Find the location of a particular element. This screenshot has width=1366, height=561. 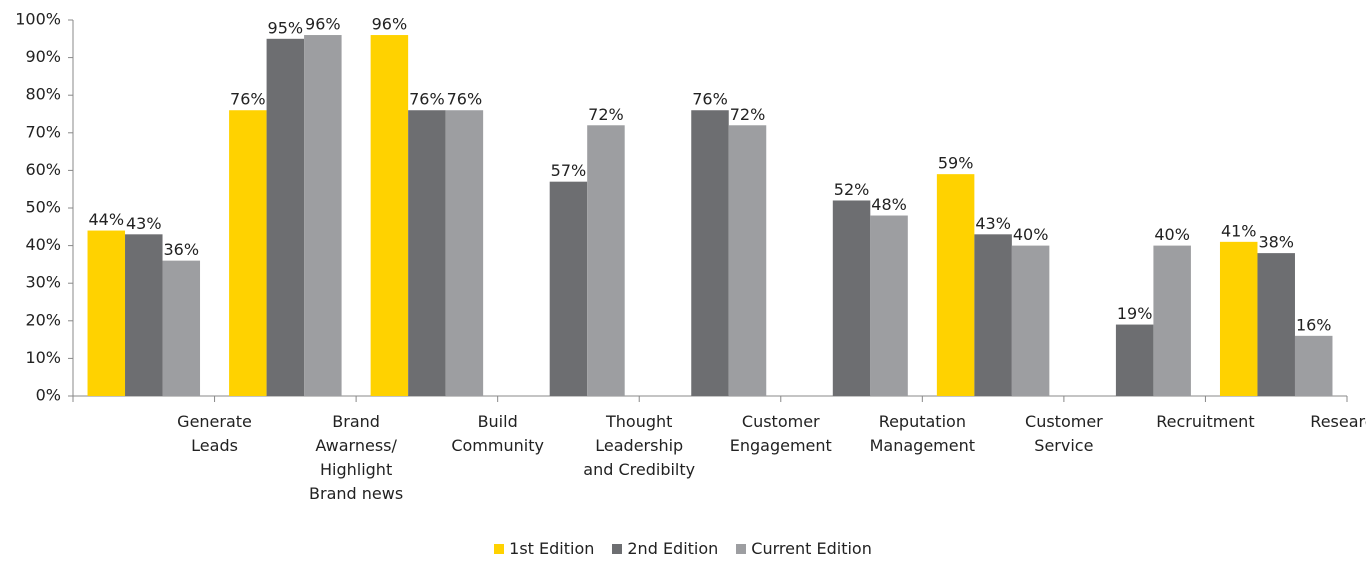

y-tick-label: 100% is located at coordinates (38, 19).